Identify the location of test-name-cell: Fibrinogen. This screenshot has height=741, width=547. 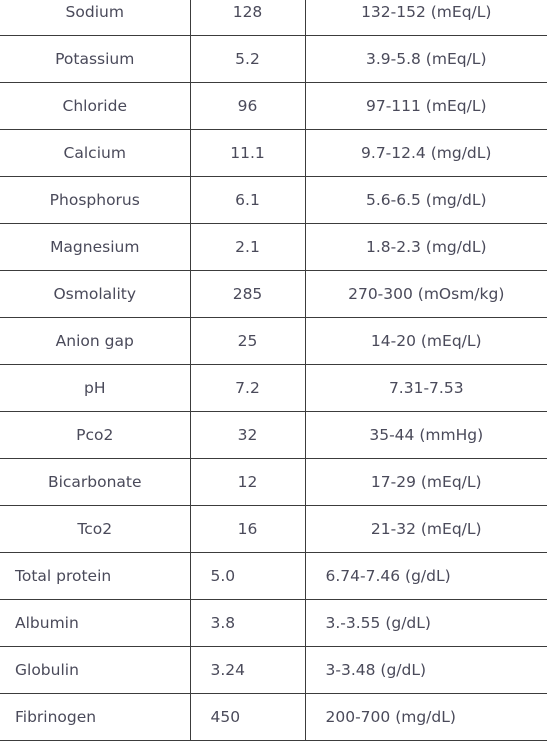
(95, 717).